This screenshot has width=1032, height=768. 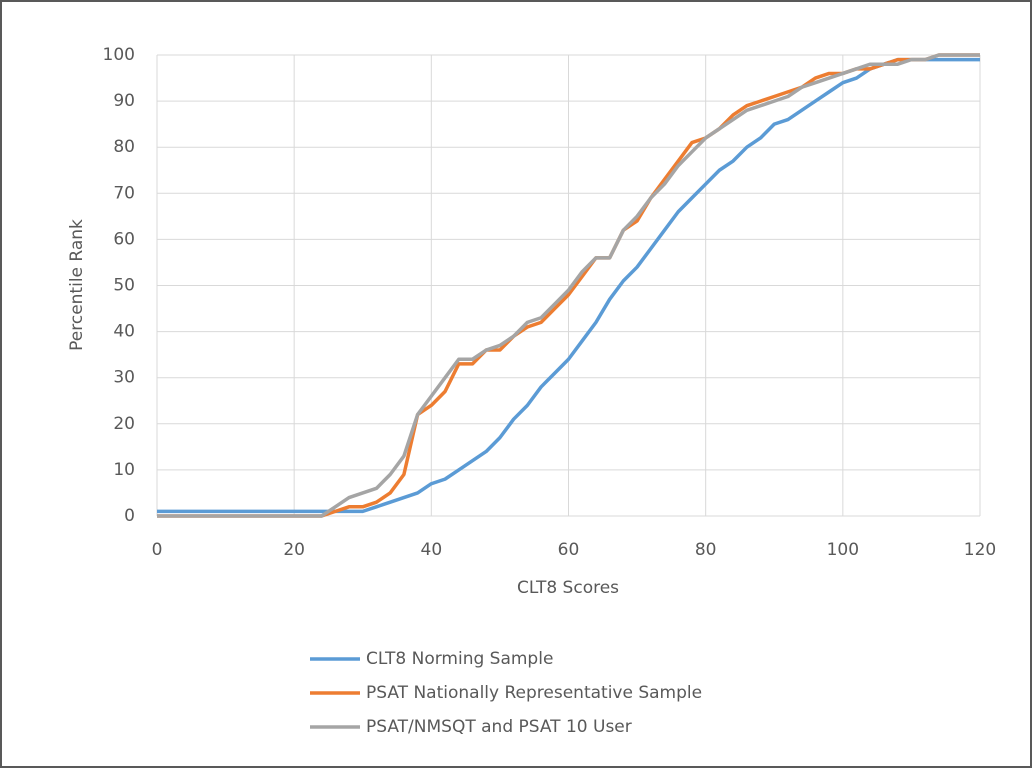 What do you see at coordinates (119, 55) in the screenshot?
I see `y-tick-label: 100` at bounding box center [119, 55].